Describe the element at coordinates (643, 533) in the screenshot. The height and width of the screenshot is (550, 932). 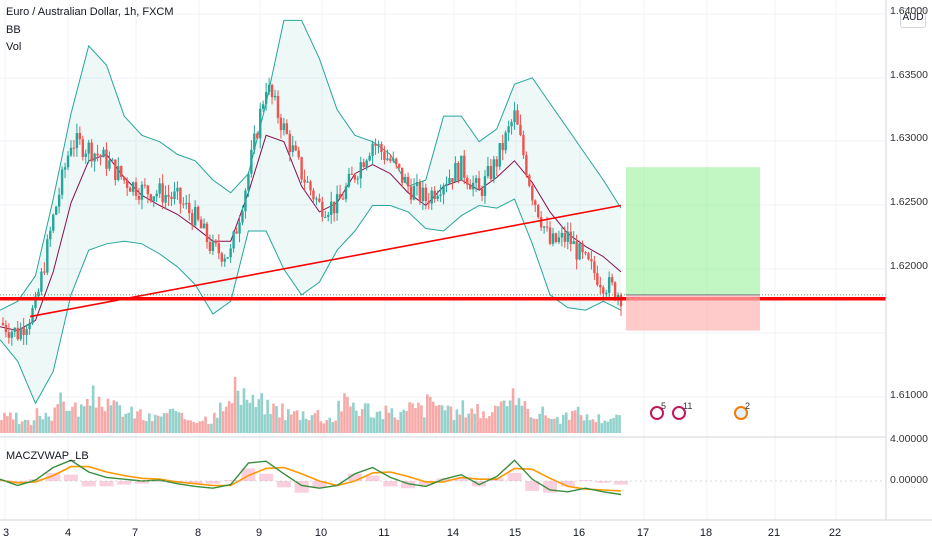
I see `time-tick: 17` at that location.